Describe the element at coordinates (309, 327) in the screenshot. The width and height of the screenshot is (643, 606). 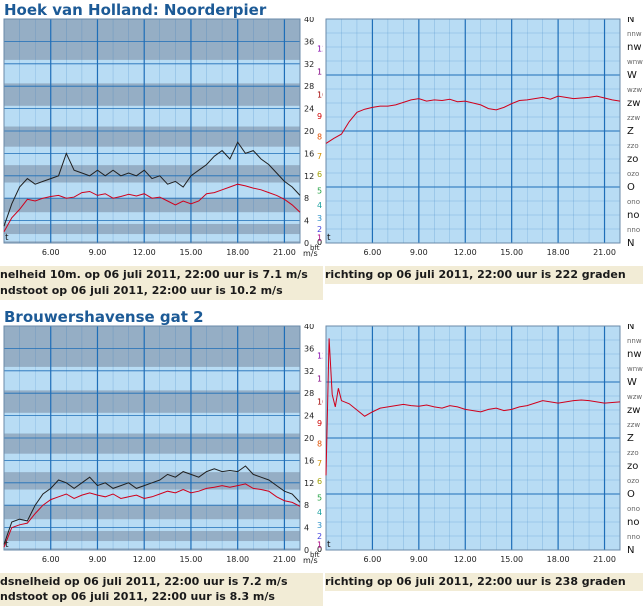
I see `y-tick-label: 40` at that location.